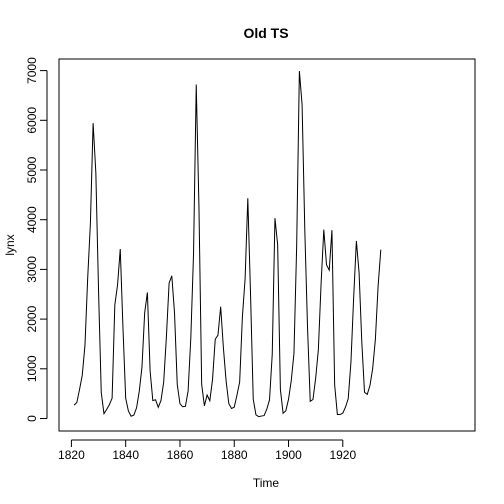  What do you see at coordinates (266, 483) in the screenshot?
I see `x-axis-label: Time` at bounding box center [266, 483].